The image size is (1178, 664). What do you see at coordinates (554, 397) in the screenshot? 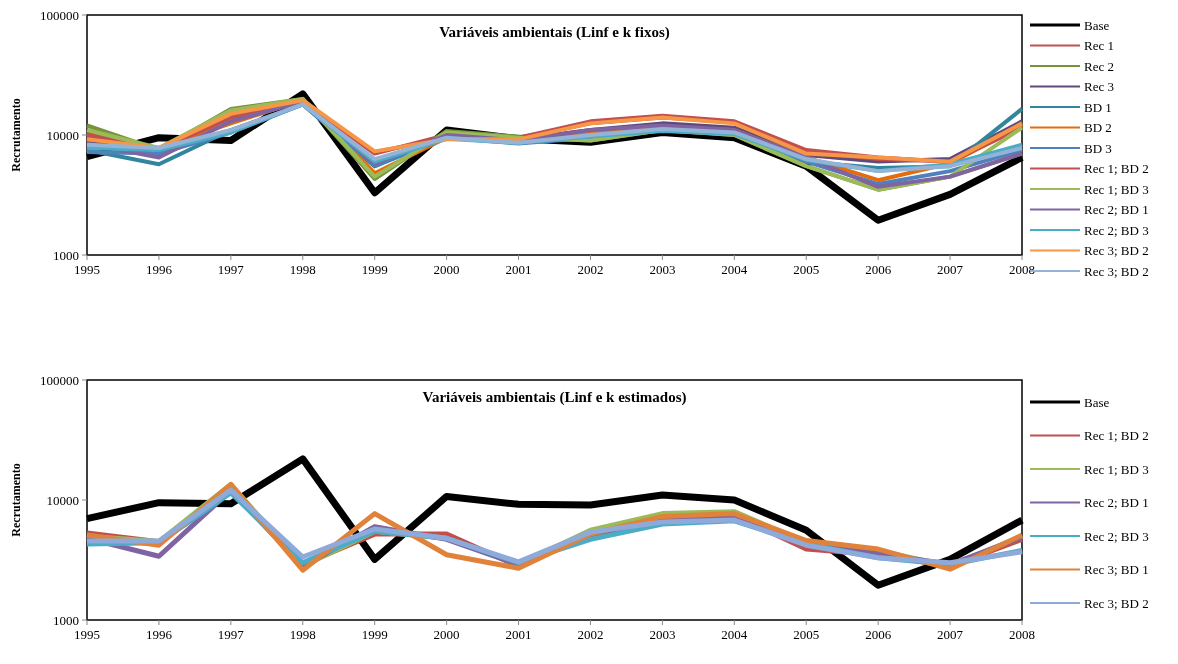
I see `text: Variáveis ambientais (Linf e k estimados)` at bounding box center [554, 397].